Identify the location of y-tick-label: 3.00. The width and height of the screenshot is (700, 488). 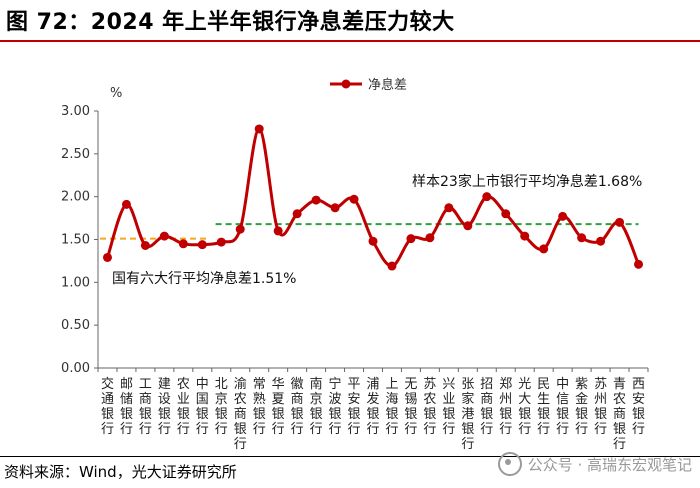
(75, 111).